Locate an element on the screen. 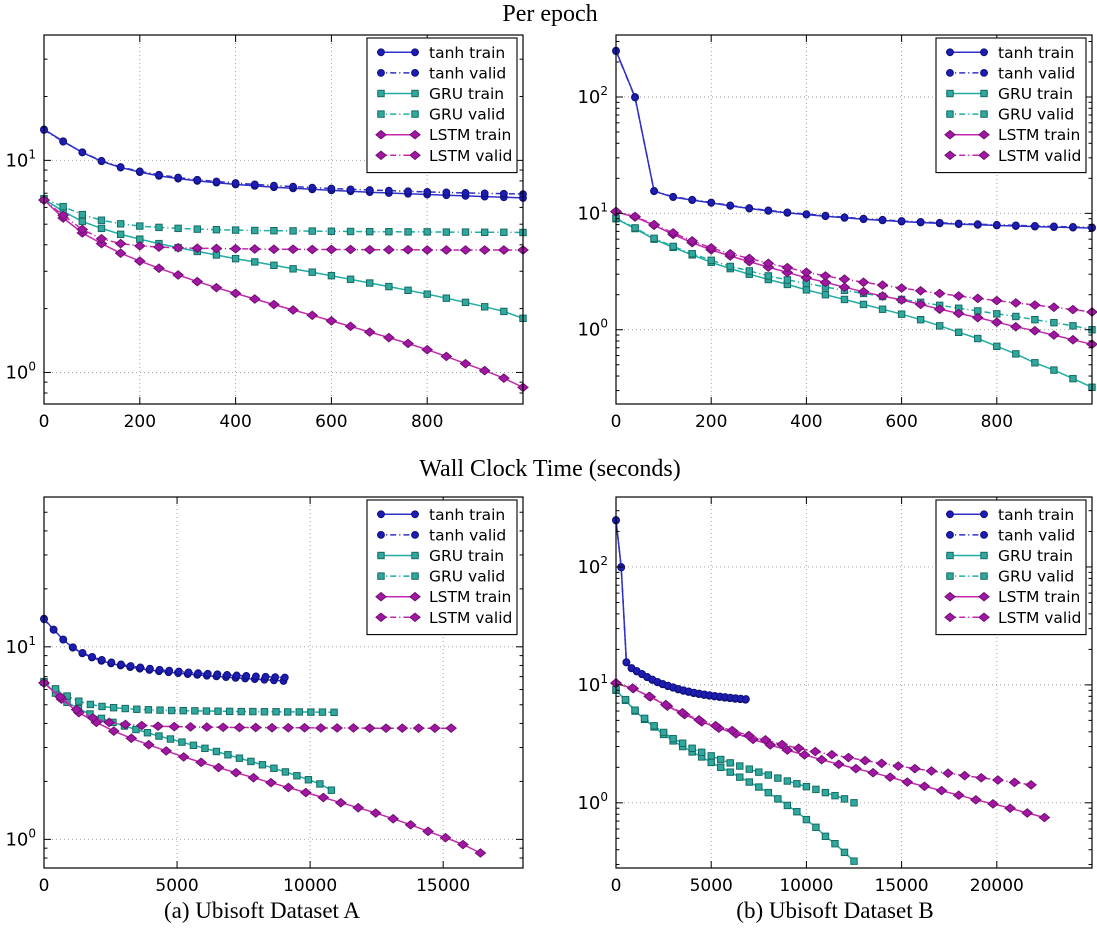  legend-label: tanh valid is located at coordinates (1036, 535).